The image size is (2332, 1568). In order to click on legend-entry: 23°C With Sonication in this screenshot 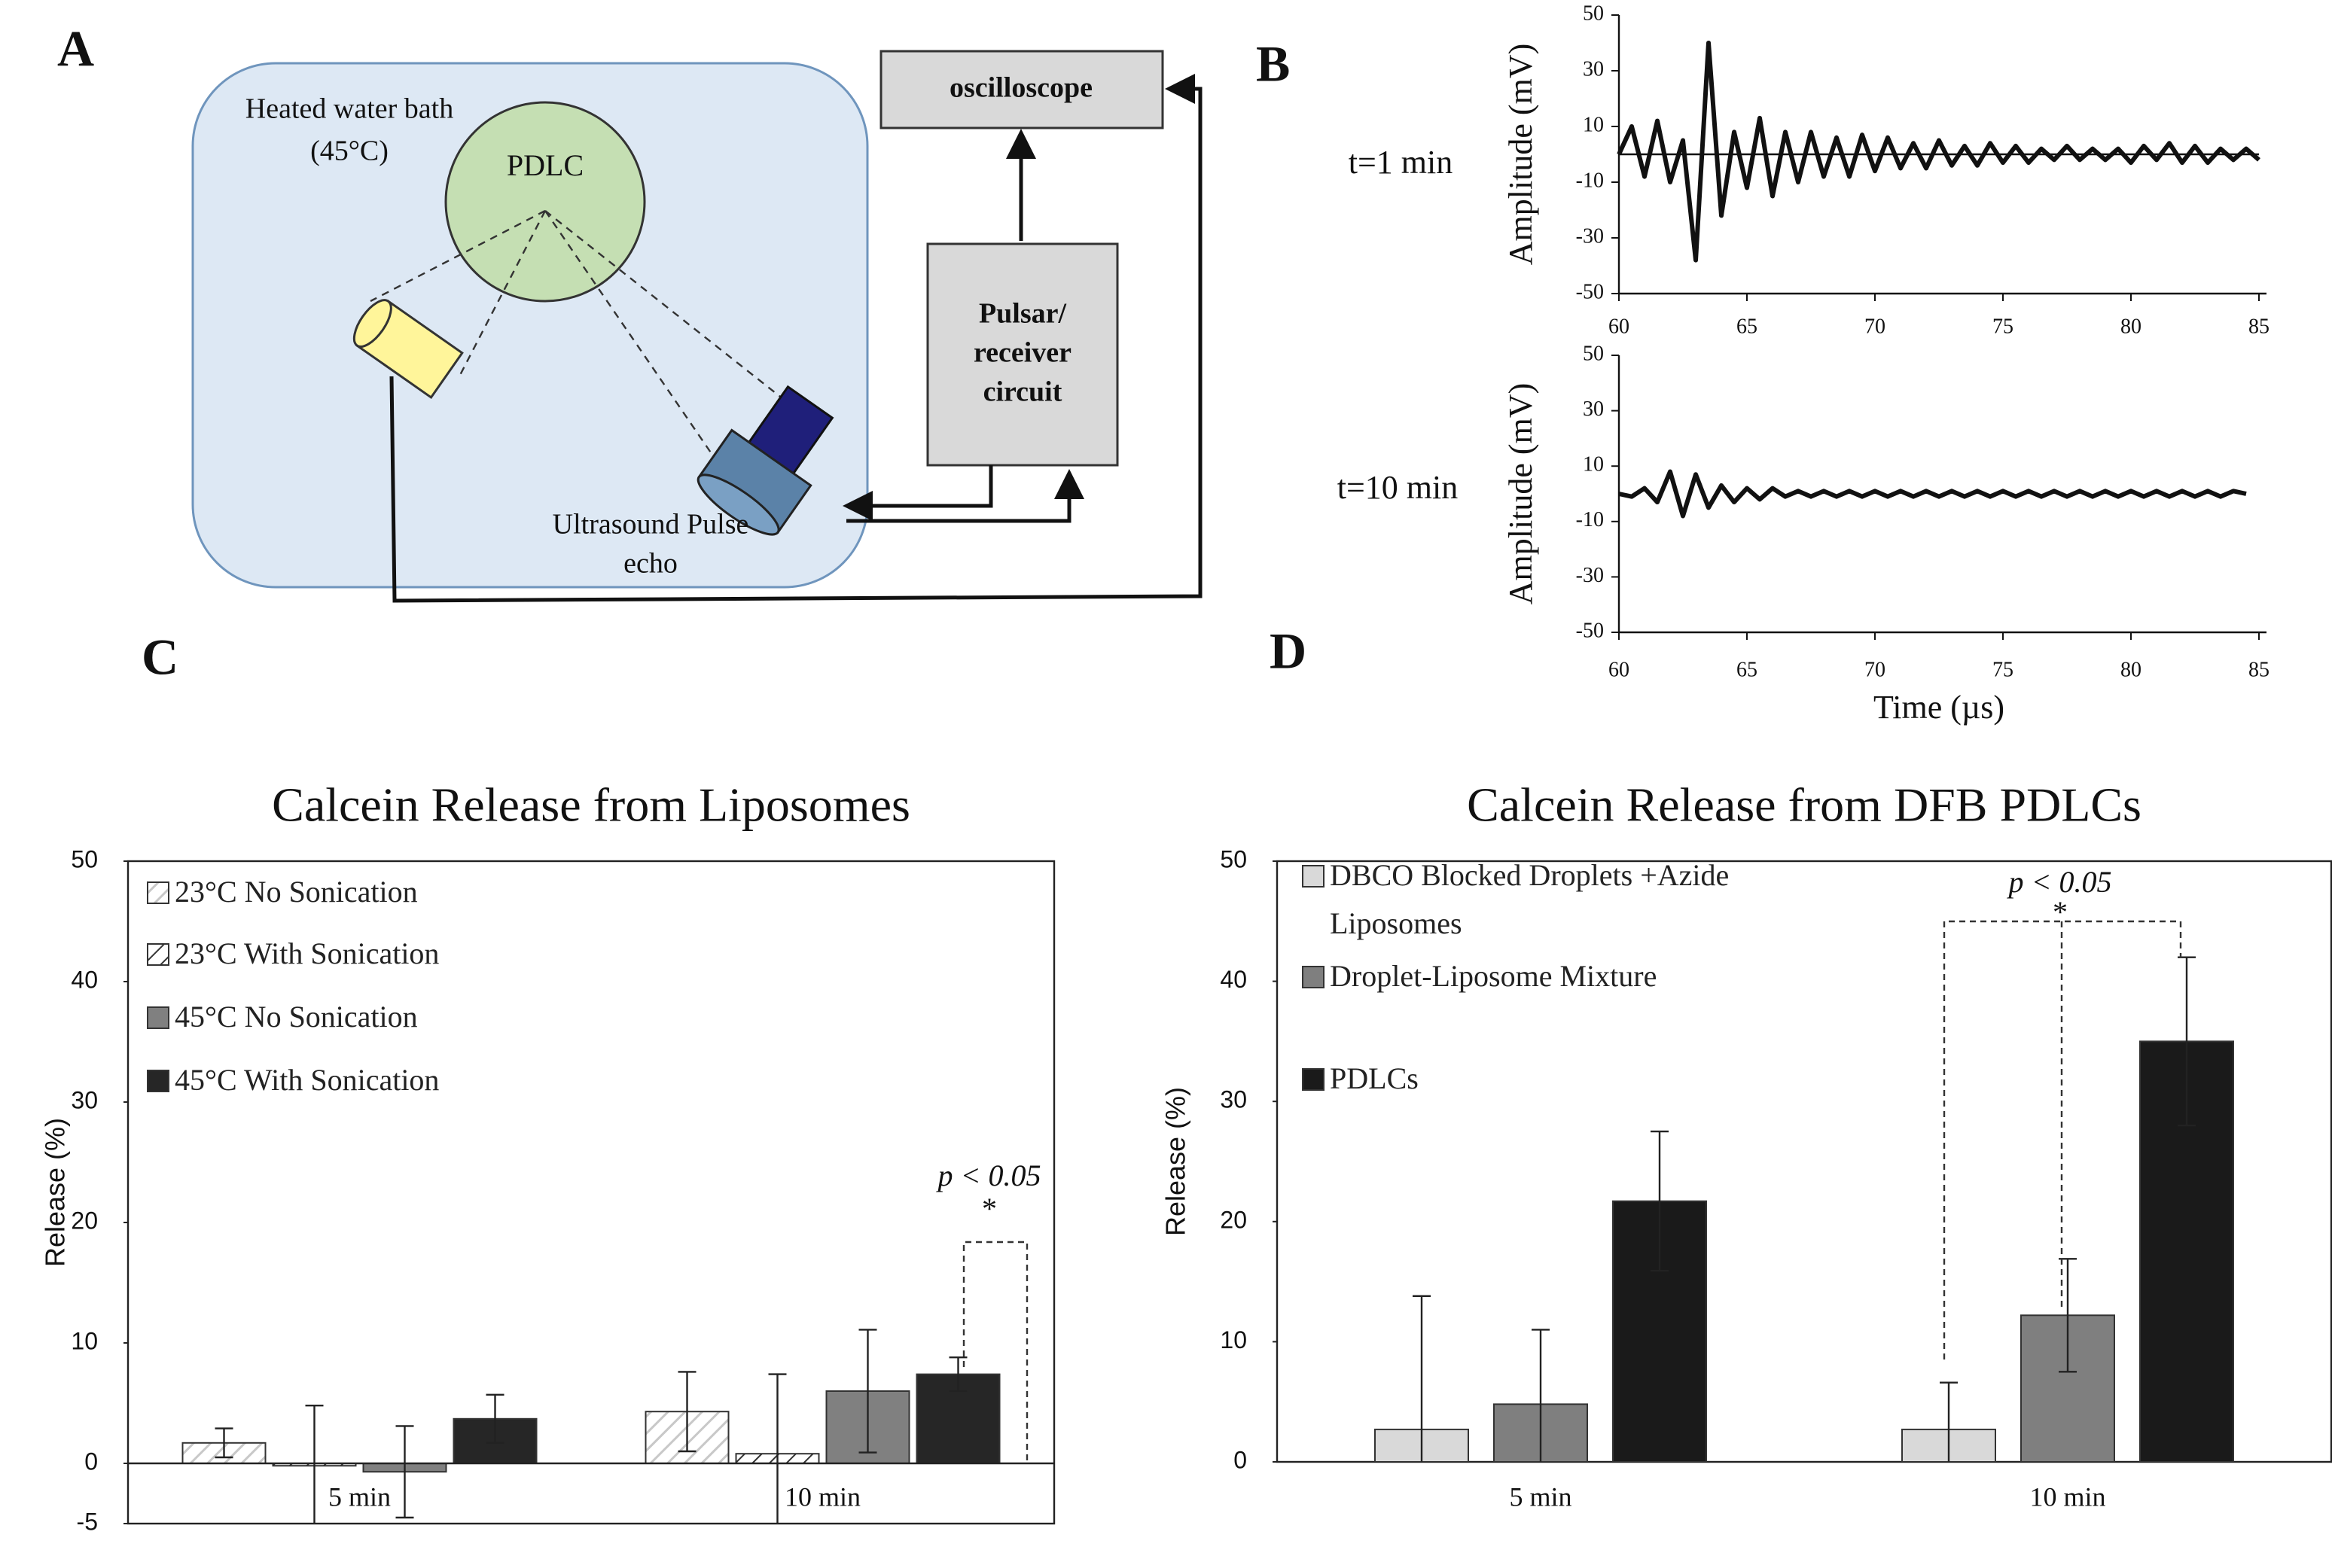, I will do `click(307, 954)`.